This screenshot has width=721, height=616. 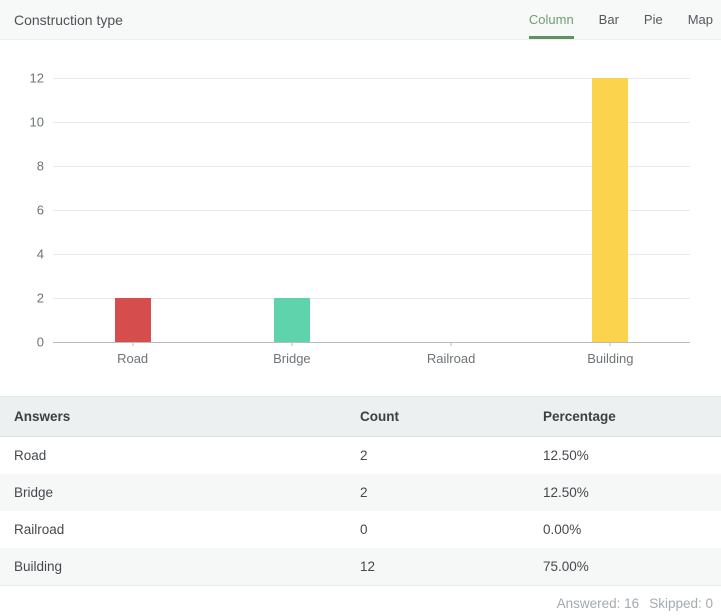 What do you see at coordinates (30, 455) in the screenshot?
I see `answer-cell: Road` at bounding box center [30, 455].